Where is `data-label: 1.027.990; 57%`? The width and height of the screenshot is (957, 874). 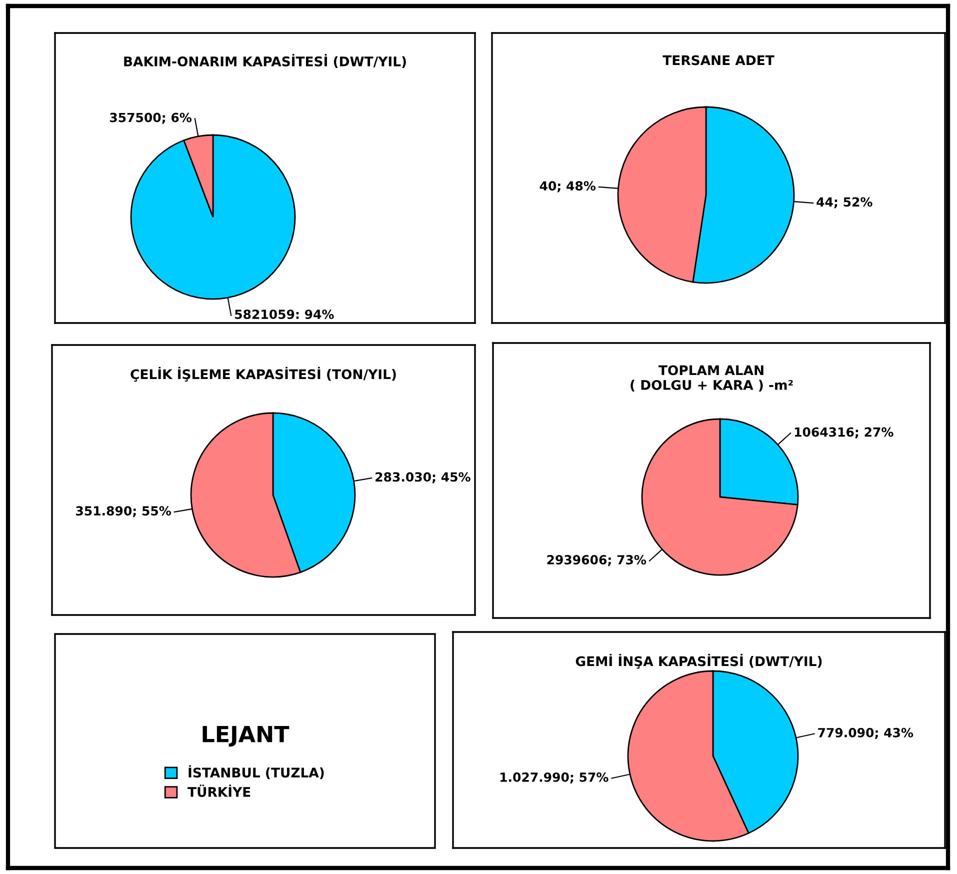 data-label: 1.027.990; 57% is located at coordinates (554, 778).